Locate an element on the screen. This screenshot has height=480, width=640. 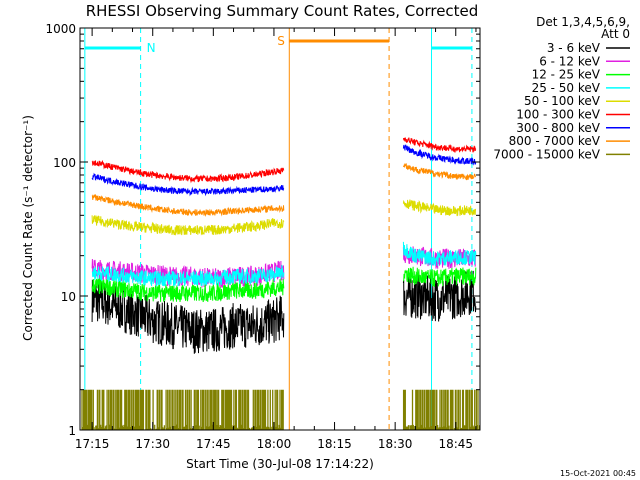
legend-entry-label: 300 - 800 keV is located at coordinates (558, 128).